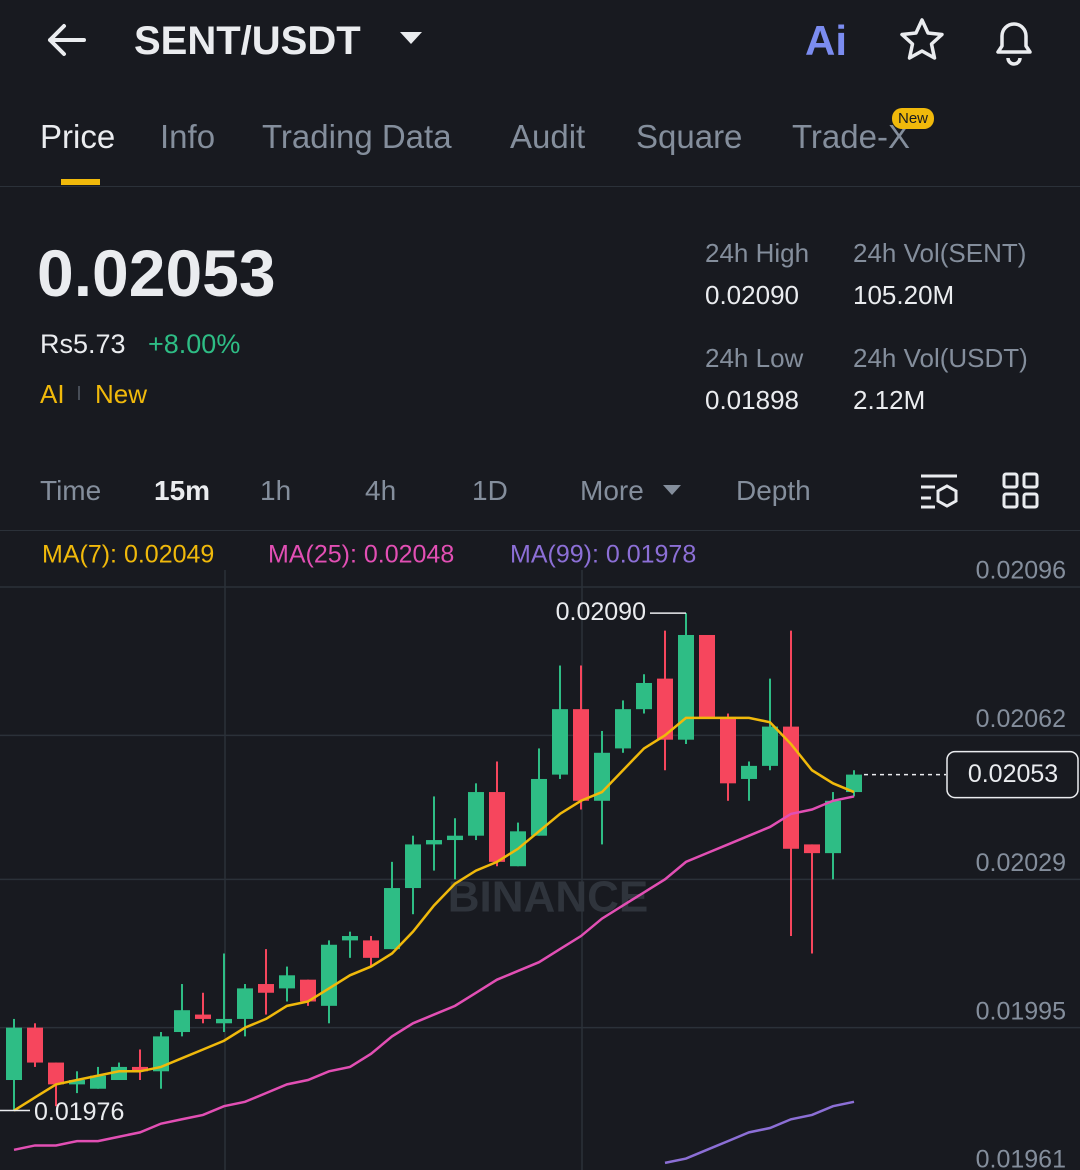  I want to click on interval: Time, so click(71, 490).